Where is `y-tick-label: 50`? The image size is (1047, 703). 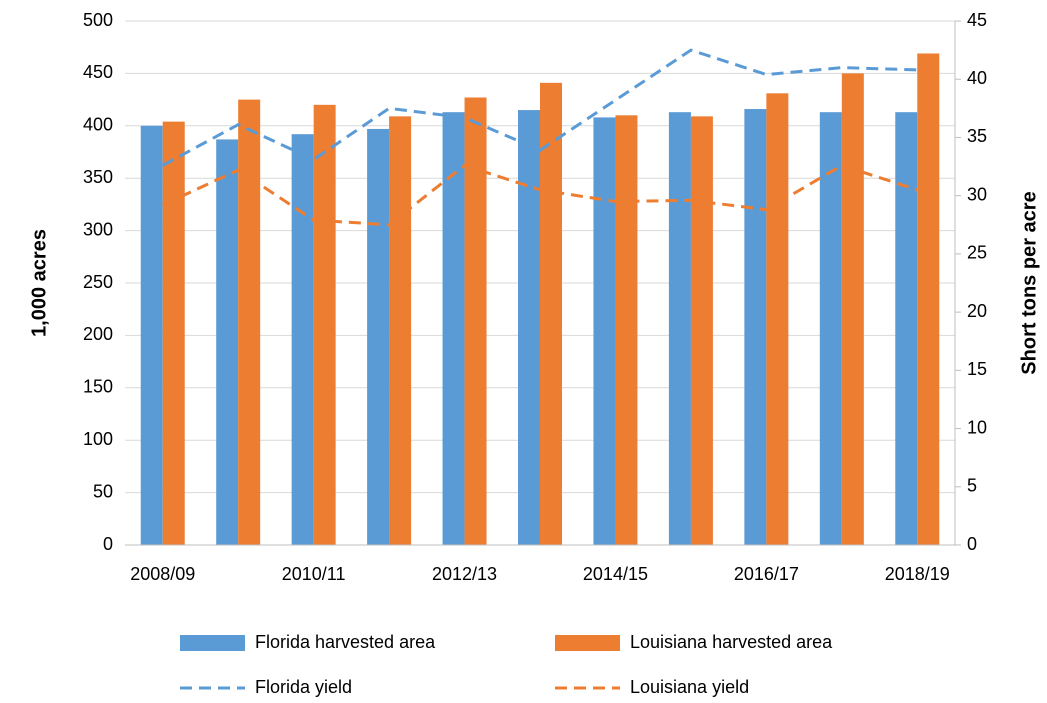
y-tick-label: 50 is located at coordinates (103, 491).